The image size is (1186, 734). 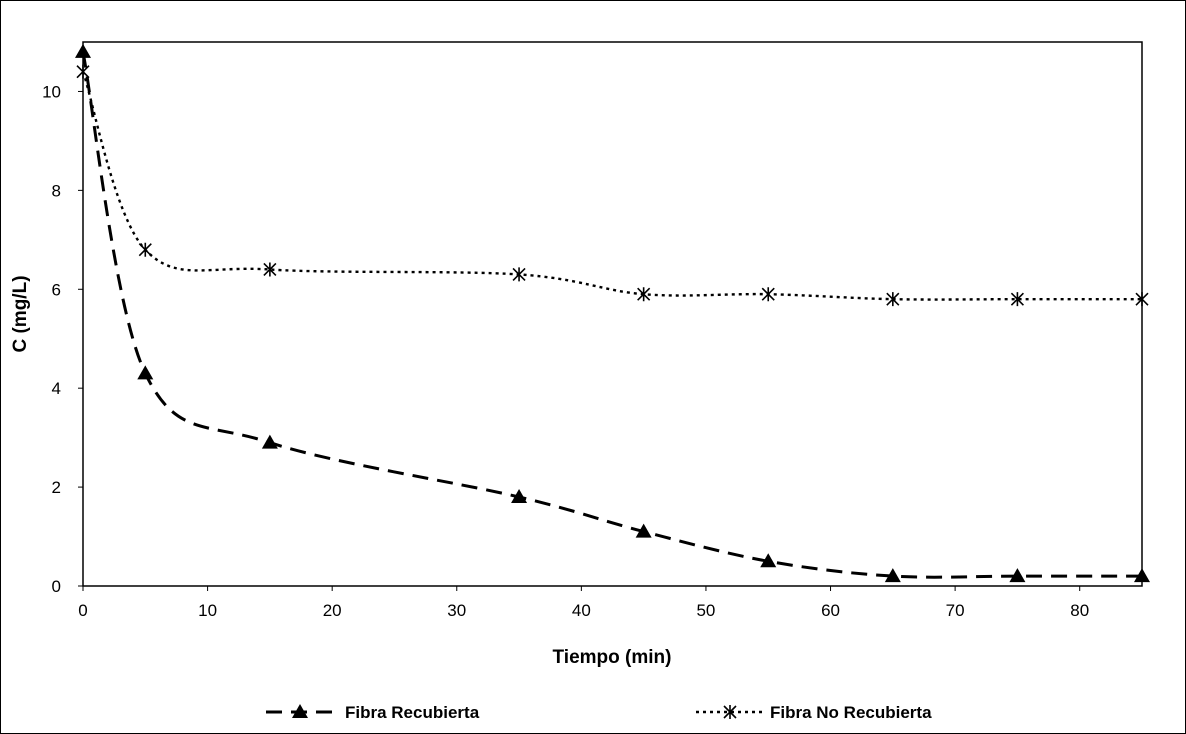 What do you see at coordinates (56, 487) in the screenshot?
I see `y-tick-label: 2` at bounding box center [56, 487].